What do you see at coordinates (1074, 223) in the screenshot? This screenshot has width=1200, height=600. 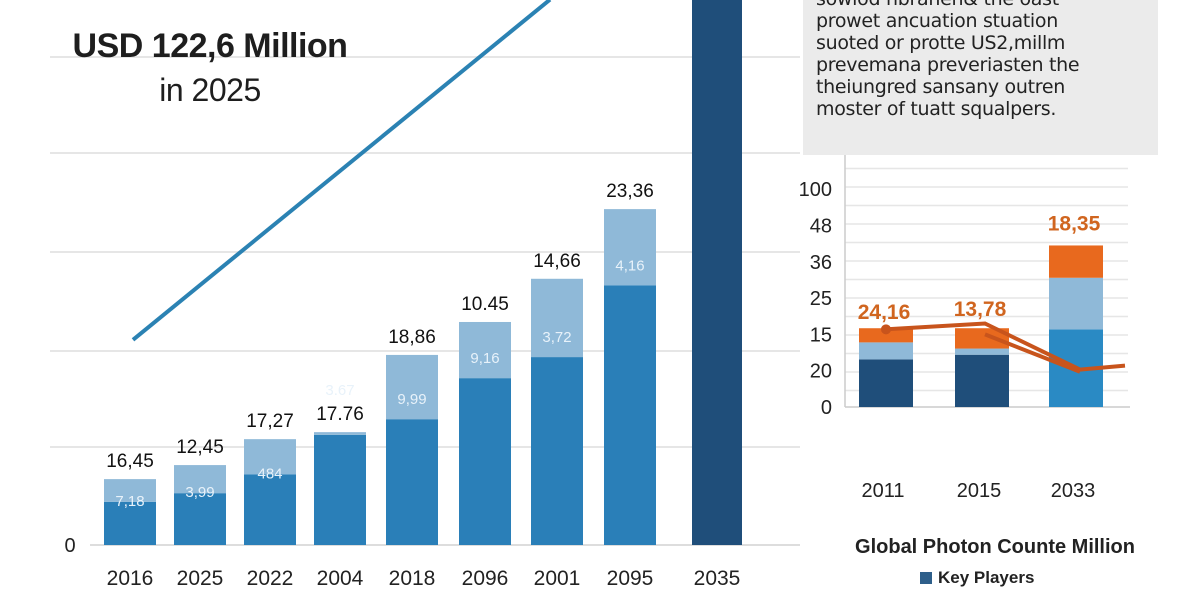 I see `value-label: 18,35` at bounding box center [1074, 223].